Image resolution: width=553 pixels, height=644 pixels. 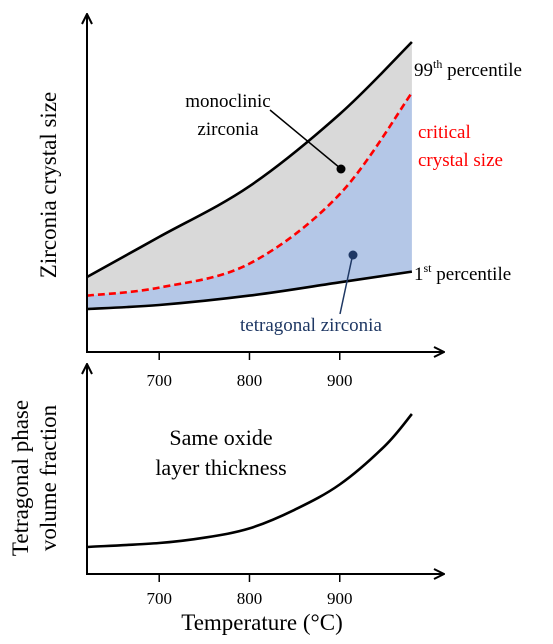 What do you see at coordinates (228, 129) in the screenshot?
I see `label-monoclinic-line2: zirconia` at bounding box center [228, 129].